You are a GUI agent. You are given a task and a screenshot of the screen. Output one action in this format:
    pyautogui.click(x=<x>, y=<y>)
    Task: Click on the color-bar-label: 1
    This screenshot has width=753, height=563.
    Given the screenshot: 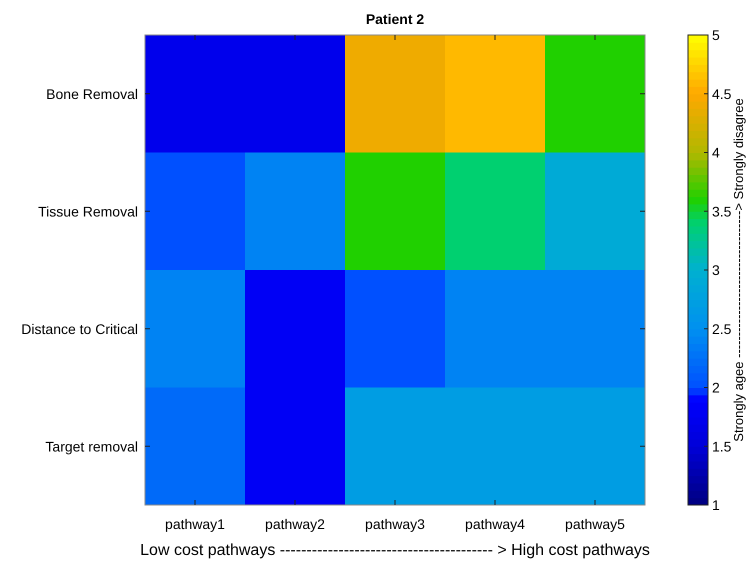 What is the action you would take?
    pyautogui.click(x=716, y=505)
    